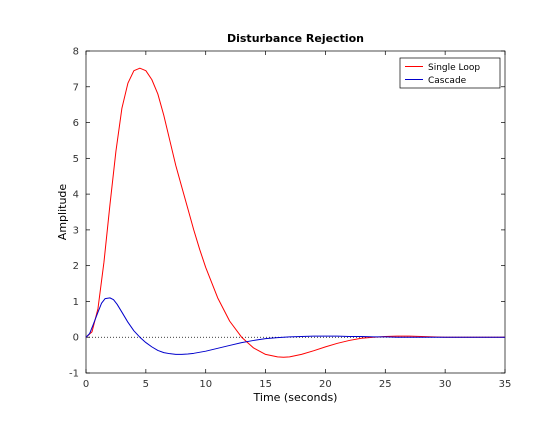  I want to click on legend-box, so click(450, 73).